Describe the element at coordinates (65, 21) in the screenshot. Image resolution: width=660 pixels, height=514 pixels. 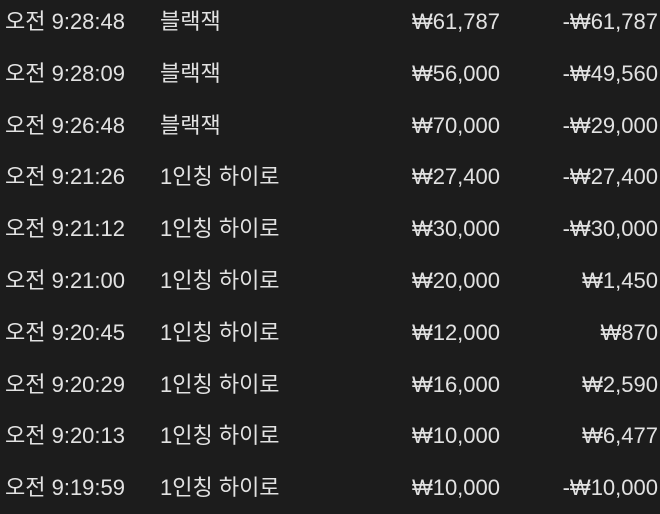
I see `bet-time: 오전 9:28:48` at that location.